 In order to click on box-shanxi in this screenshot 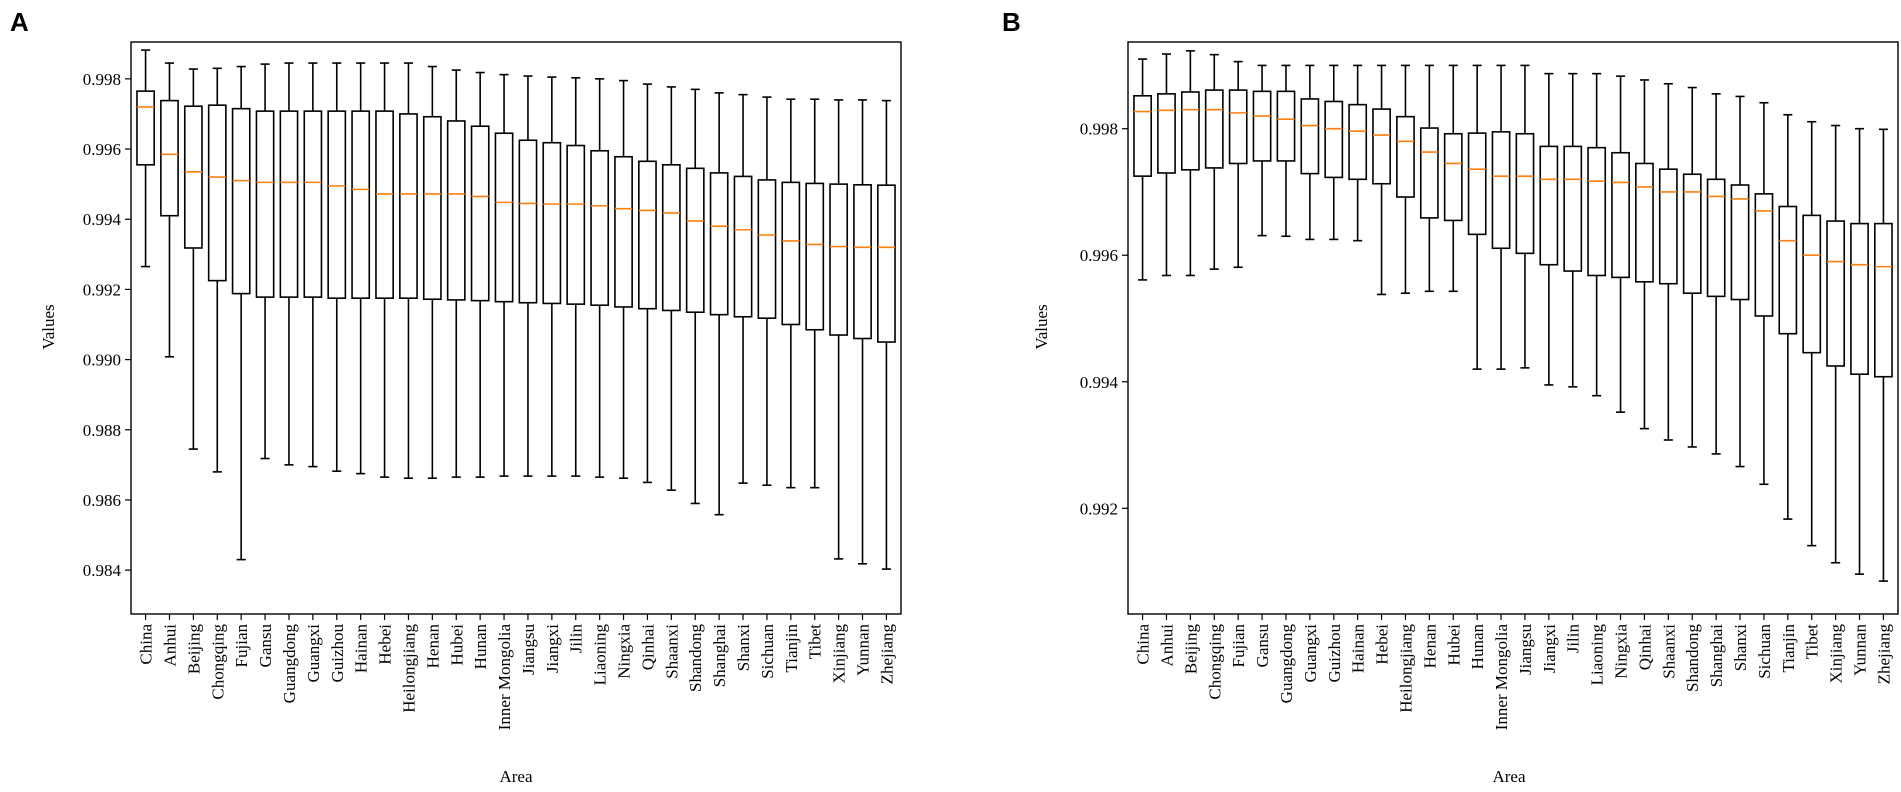, I will do `click(743, 288)`.